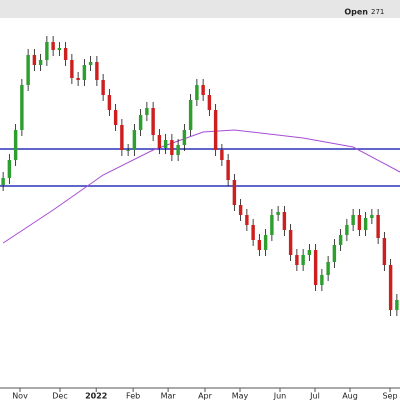  I want to click on x-tick-label: Apr, so click(205, 396).